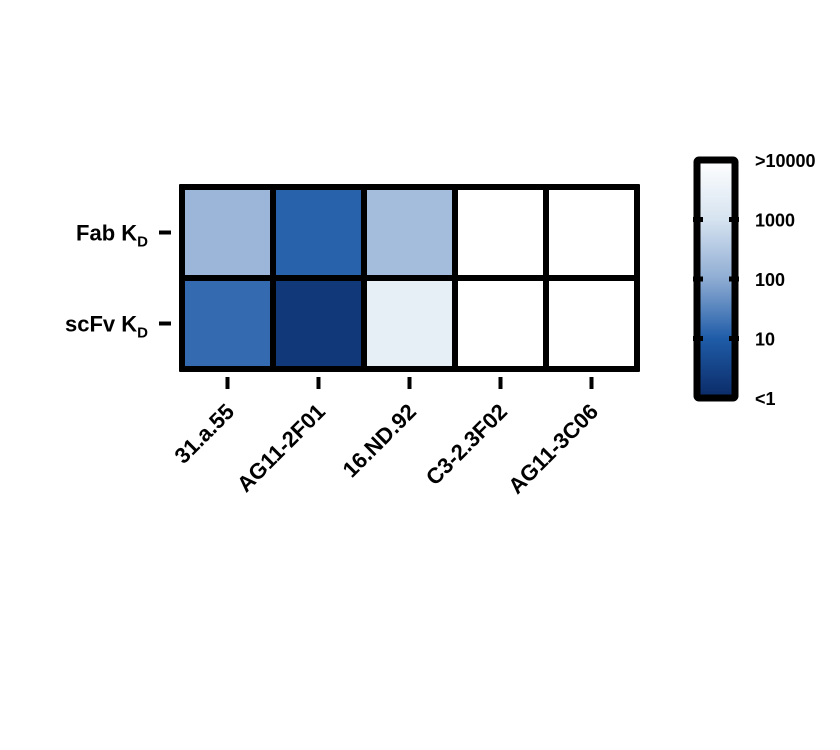  I want to click on heatmap-cell-r1-c2, so click(409, 323).